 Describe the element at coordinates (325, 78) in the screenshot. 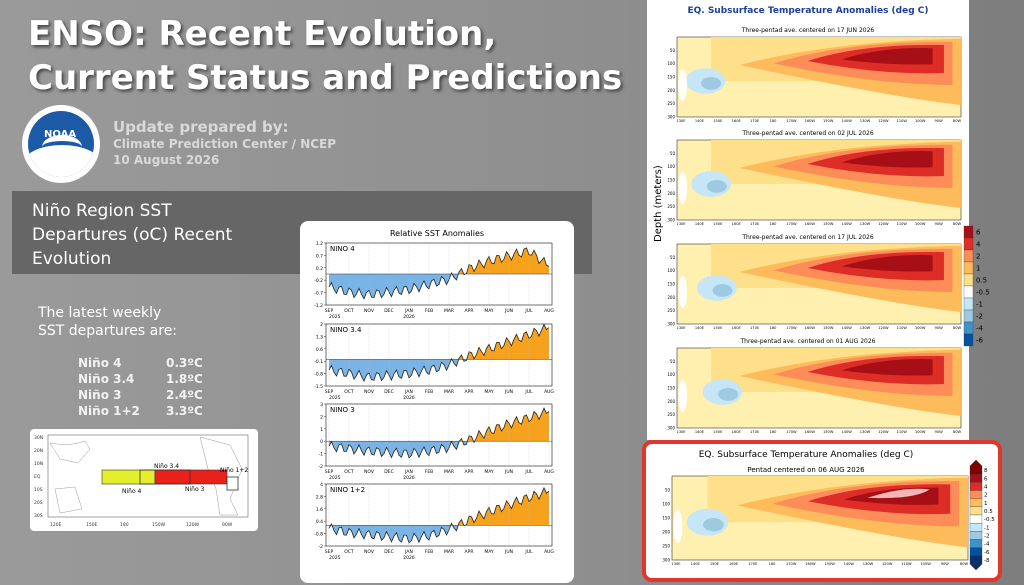

I see `title-line-2: Current Status and Predictions` at that location.